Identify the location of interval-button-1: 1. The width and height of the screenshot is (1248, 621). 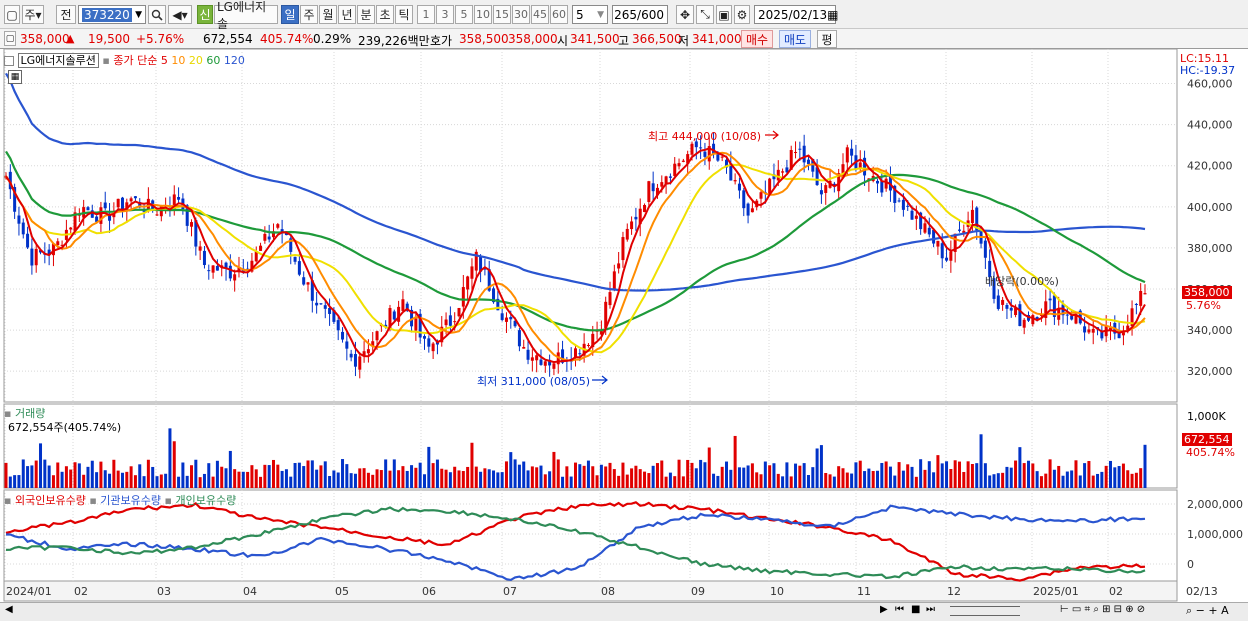
(426, 14).